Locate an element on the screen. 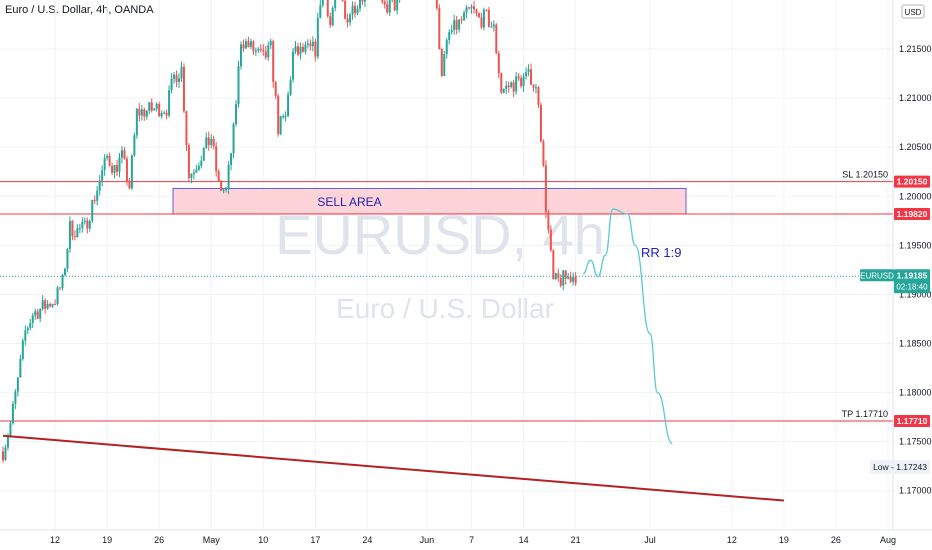  time-tick-label: 17 is located at coordinates (315, 540).